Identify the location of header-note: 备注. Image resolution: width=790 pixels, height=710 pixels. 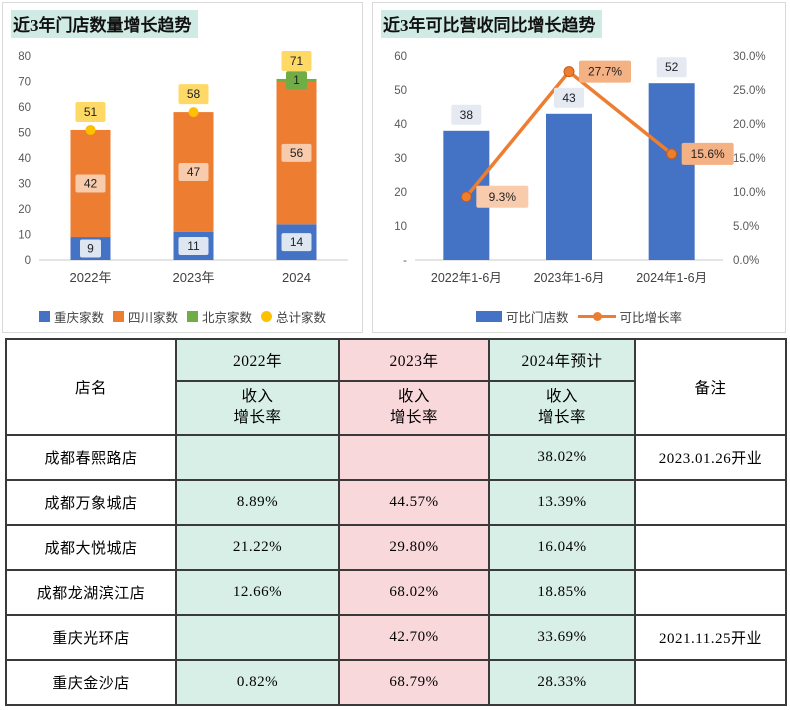
(710, 387).